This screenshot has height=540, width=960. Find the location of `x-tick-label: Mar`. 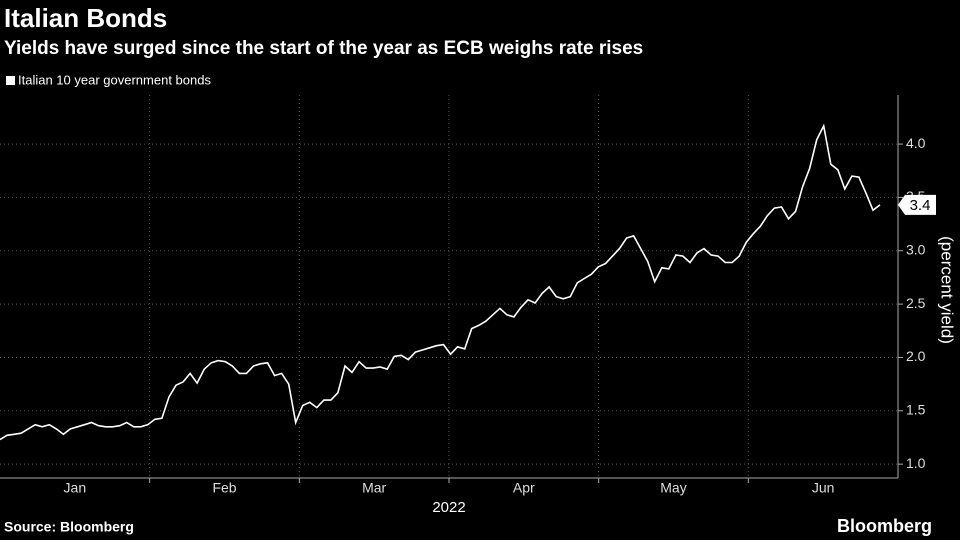

x-tick-label: Mar is located at coordinates (374, 488).